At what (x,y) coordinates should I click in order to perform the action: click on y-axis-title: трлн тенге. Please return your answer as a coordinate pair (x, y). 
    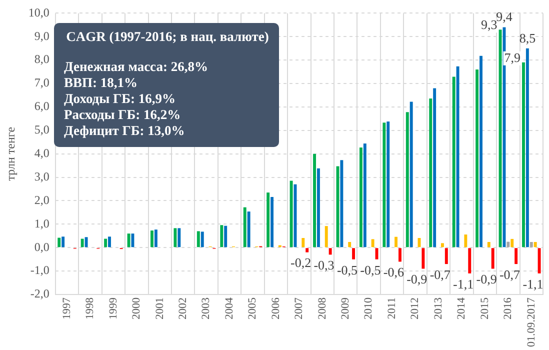
    Looking at the image, I should click on (10, 153).